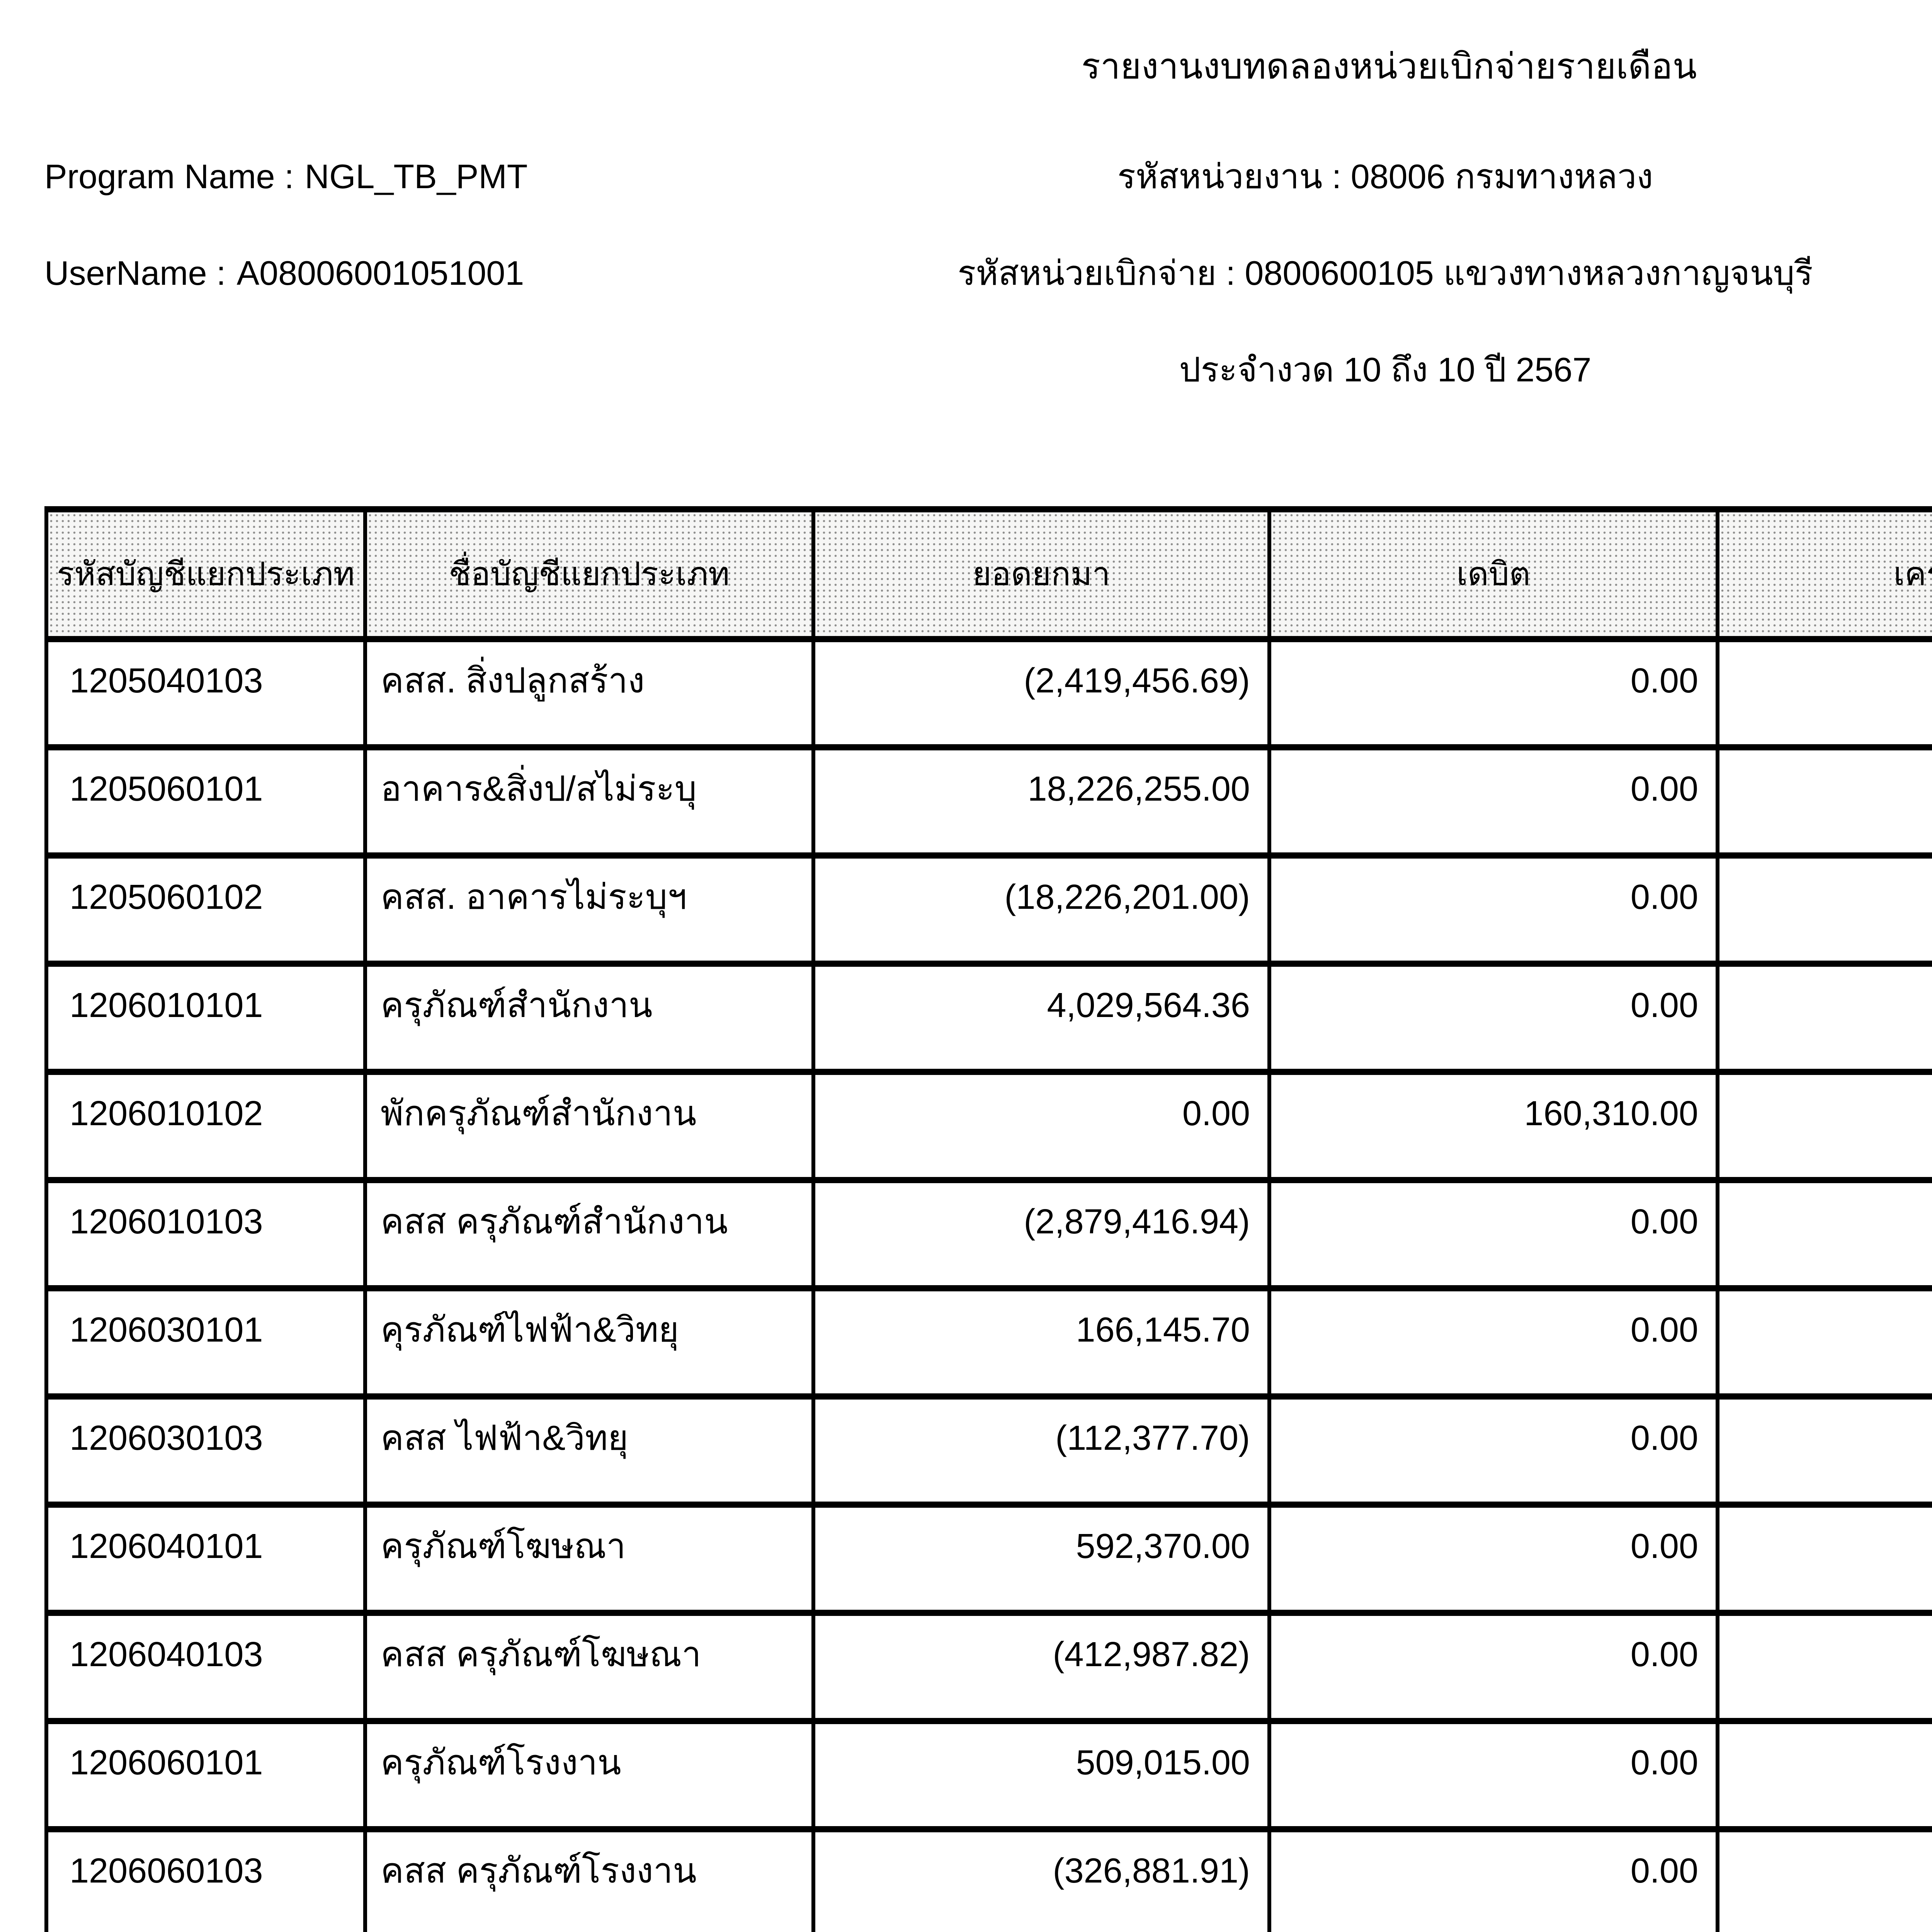 Image resolution: width=1932 pixels, height=1932 pixels. What do you see at coordinates (1041, 1234) in the screenshot?
I see `cell-bf: (2,879,416.94)` at bounding box center [1041, 1234].